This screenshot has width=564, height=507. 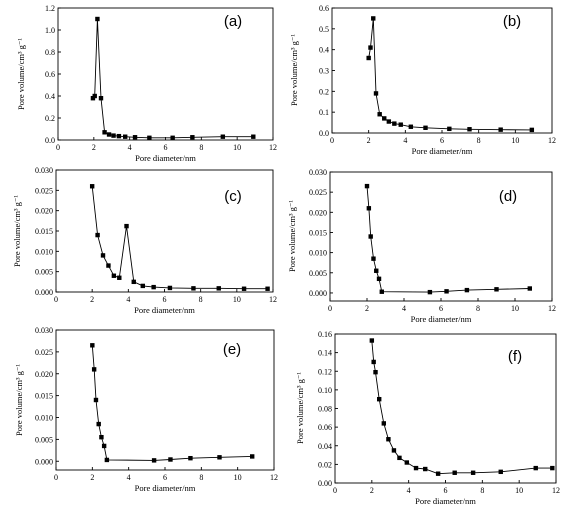 What do you see at coordinates (44, 190) in the screenshot?
I see `y-tick-label: 0.025` at bounding box center [44, 190].